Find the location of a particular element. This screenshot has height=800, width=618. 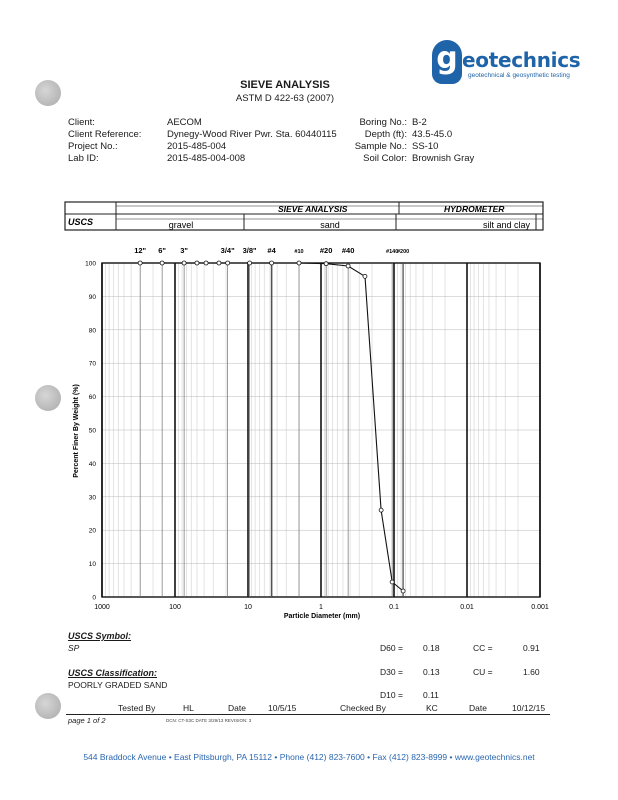

signoff-rule is located at coordinates (308, 714).